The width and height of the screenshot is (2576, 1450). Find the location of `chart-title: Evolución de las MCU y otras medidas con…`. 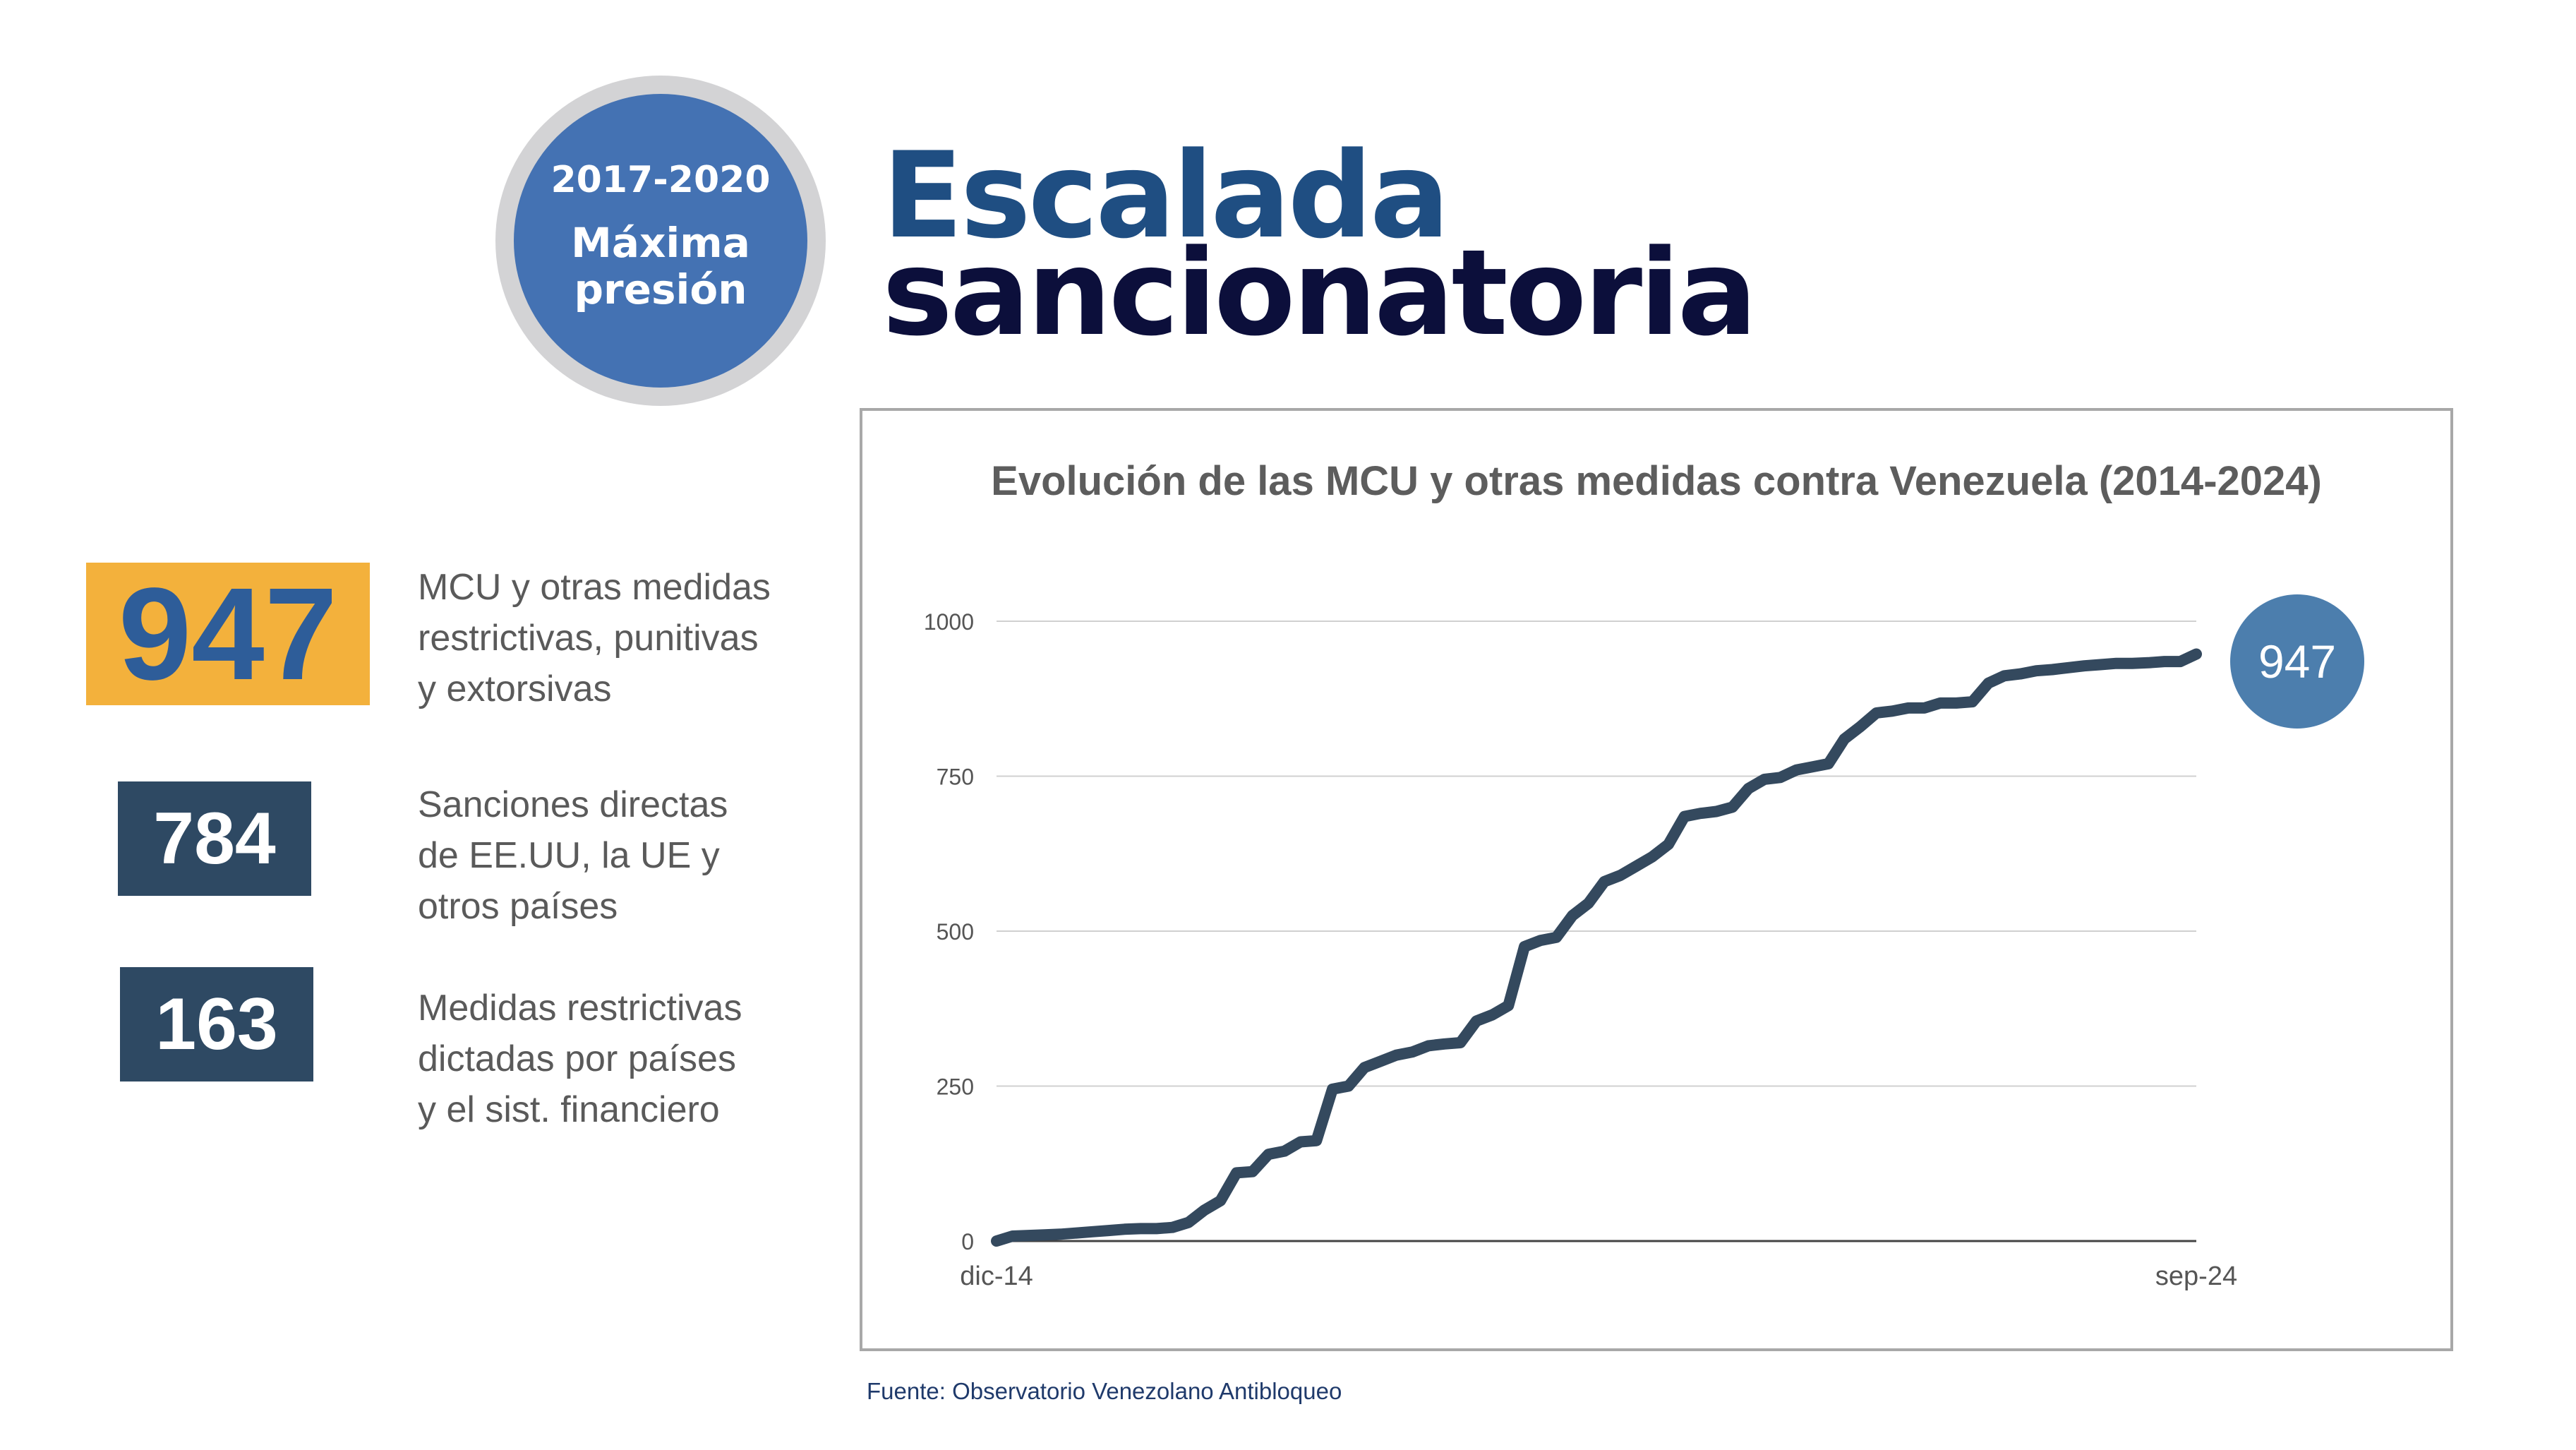

chart-title: Evolución de las MCU y otras medidas con… is located at coordinates (1656, 481).